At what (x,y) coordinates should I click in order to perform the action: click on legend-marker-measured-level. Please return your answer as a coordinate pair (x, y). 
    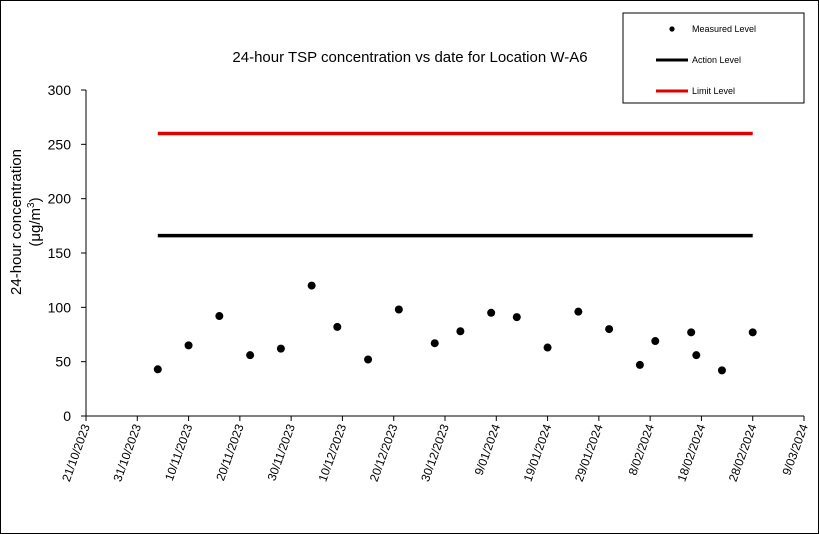
    Looking at the image, I should click on (672, 29).